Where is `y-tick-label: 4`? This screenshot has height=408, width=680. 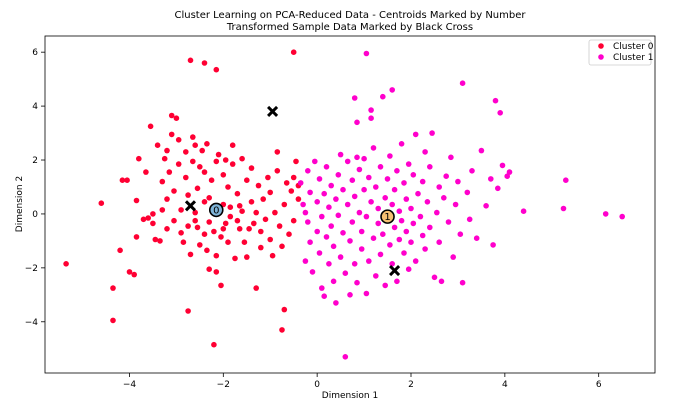
y-tick-label: 4 is located at coordinates (35, 107).